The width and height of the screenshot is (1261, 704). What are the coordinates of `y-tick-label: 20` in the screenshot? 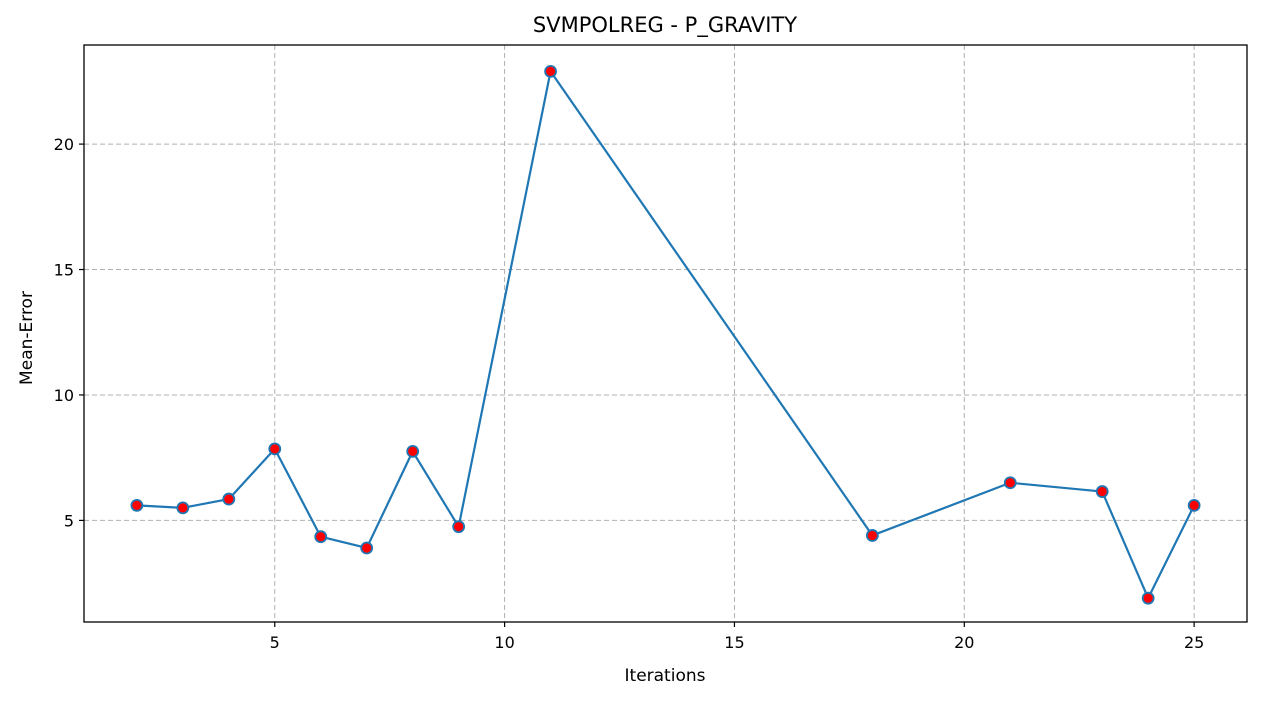 It's located at (64, 144).